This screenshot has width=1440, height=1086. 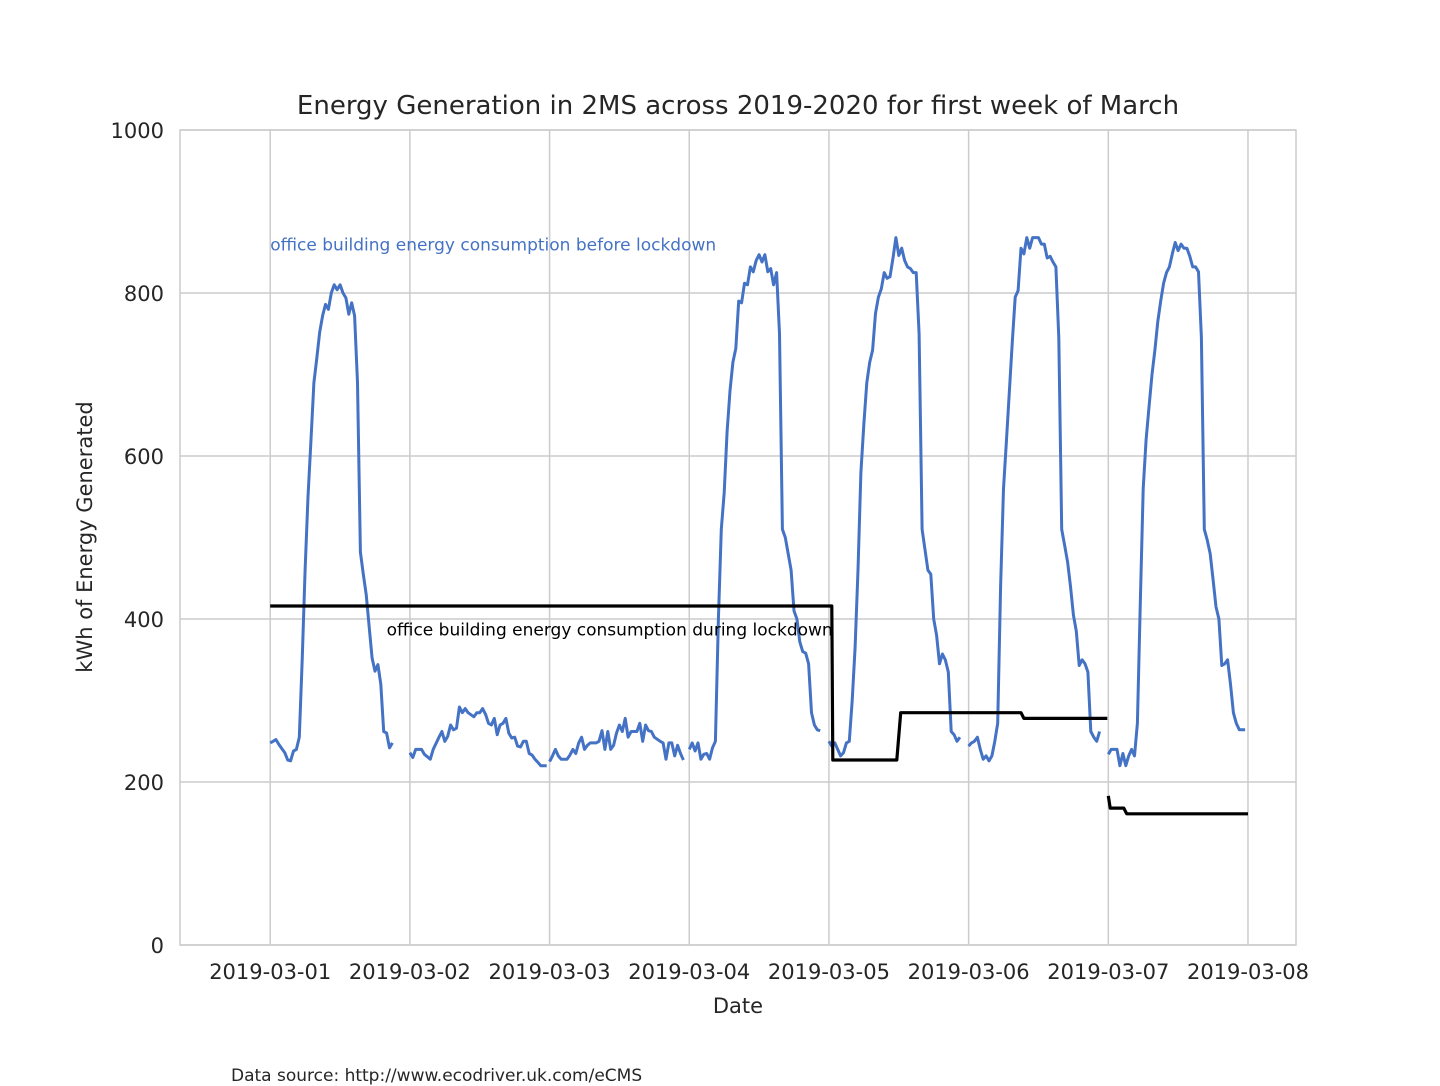 I want to click on y-tick-label: 800, so click(x=144, y=294).